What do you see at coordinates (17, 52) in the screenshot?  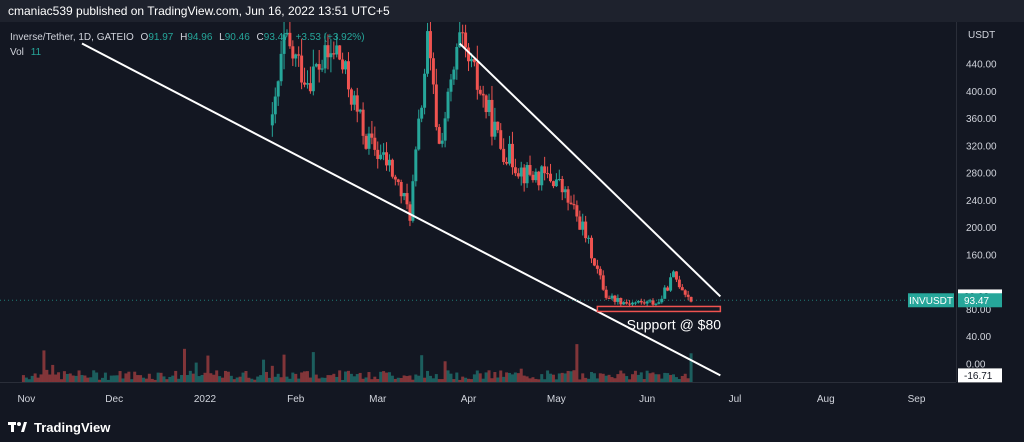 I see `legend-volume-label: Vol` at bounding box center [17, 52].